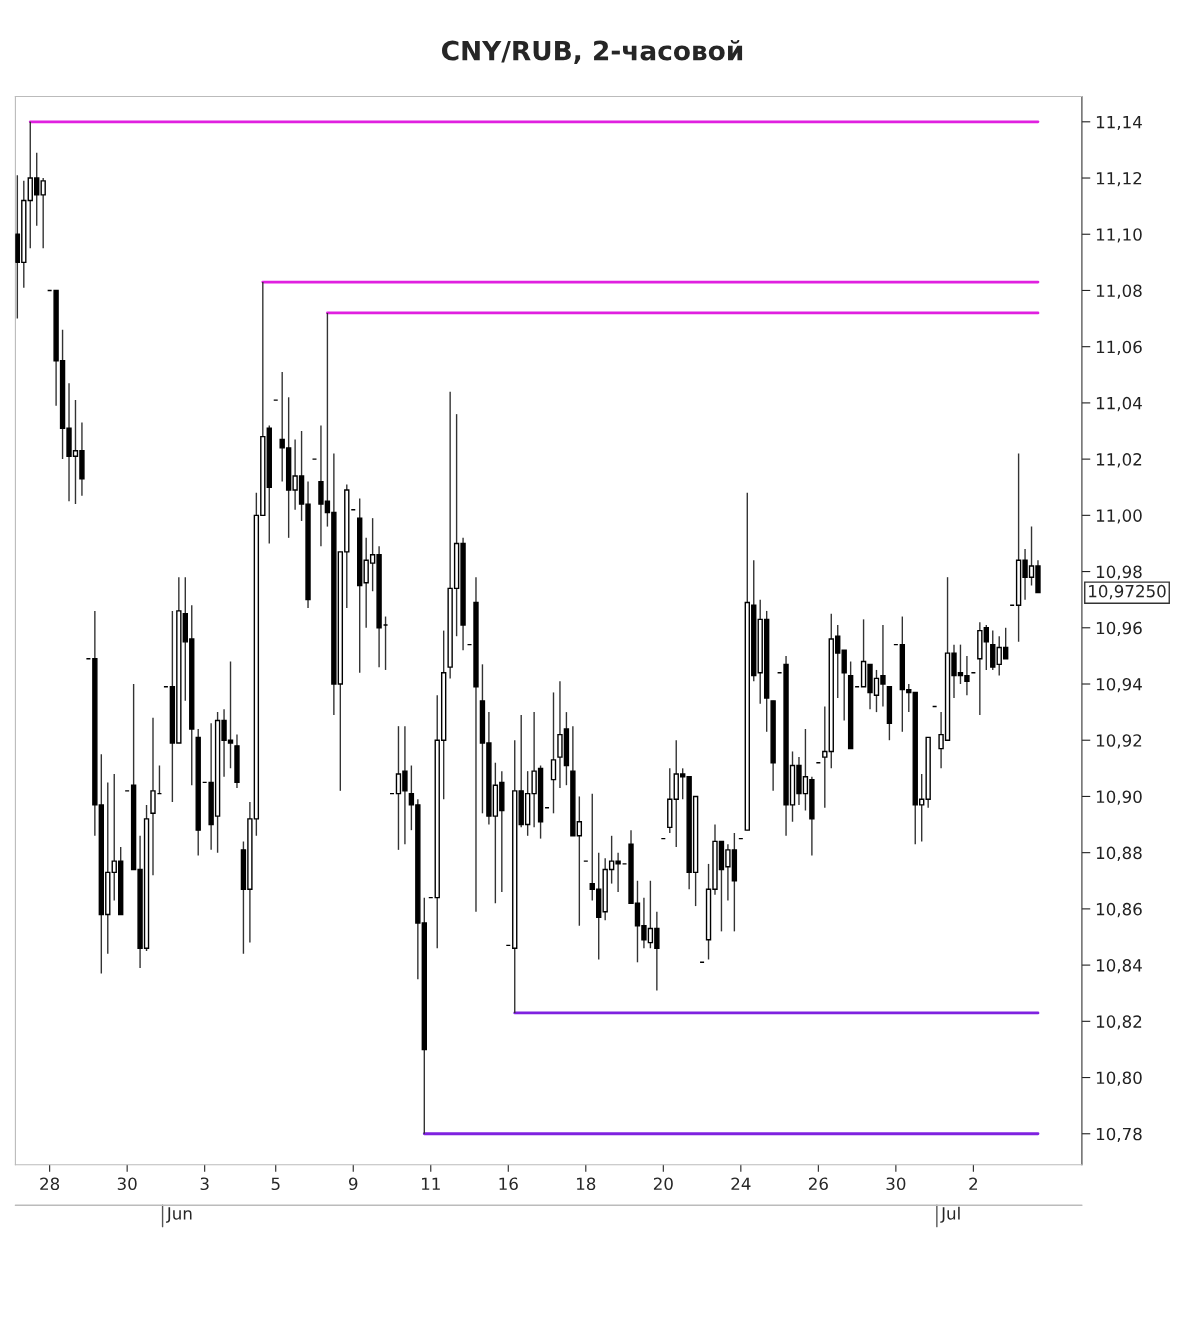 This screenshot has width=1185, height=1322. Describe the element at coordinates (1119, 910) in the screenshot. I see `y-tick-label: 10,86` at that location.